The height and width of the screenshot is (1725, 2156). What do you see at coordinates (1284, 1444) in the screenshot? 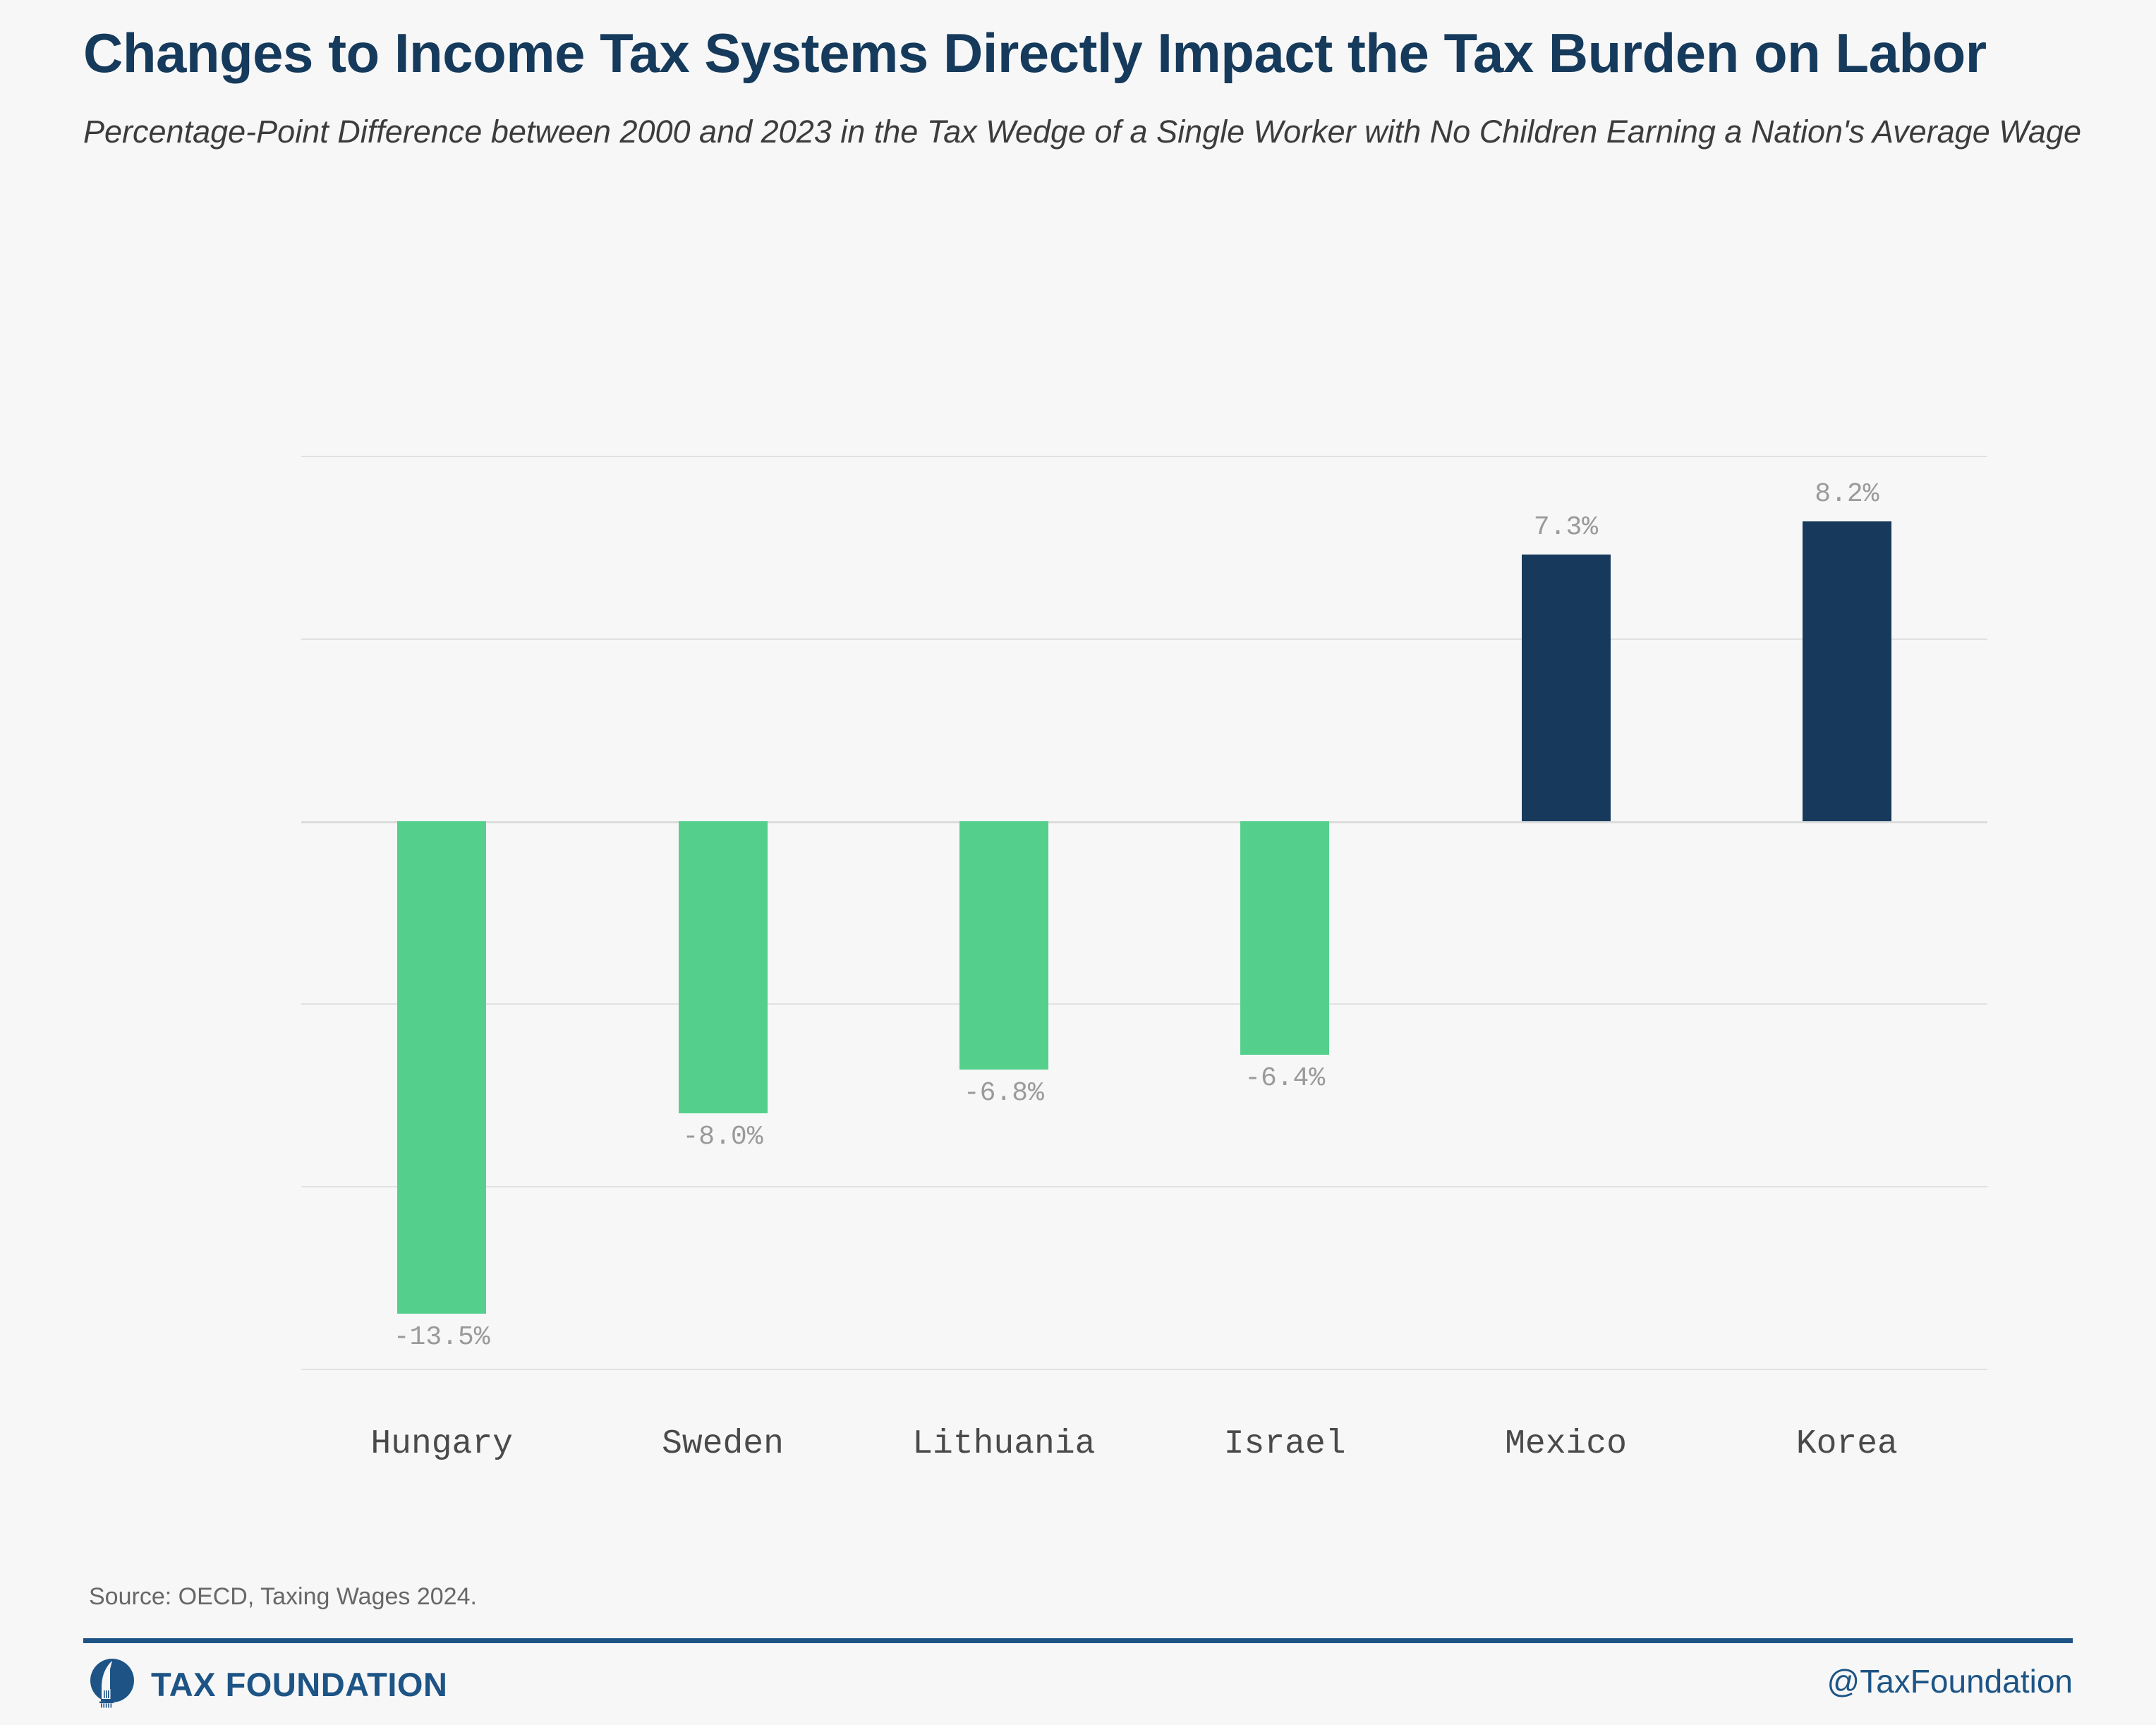
I see `x-axis-tick-israel: Israel` at bounding box center [1284, 1444].